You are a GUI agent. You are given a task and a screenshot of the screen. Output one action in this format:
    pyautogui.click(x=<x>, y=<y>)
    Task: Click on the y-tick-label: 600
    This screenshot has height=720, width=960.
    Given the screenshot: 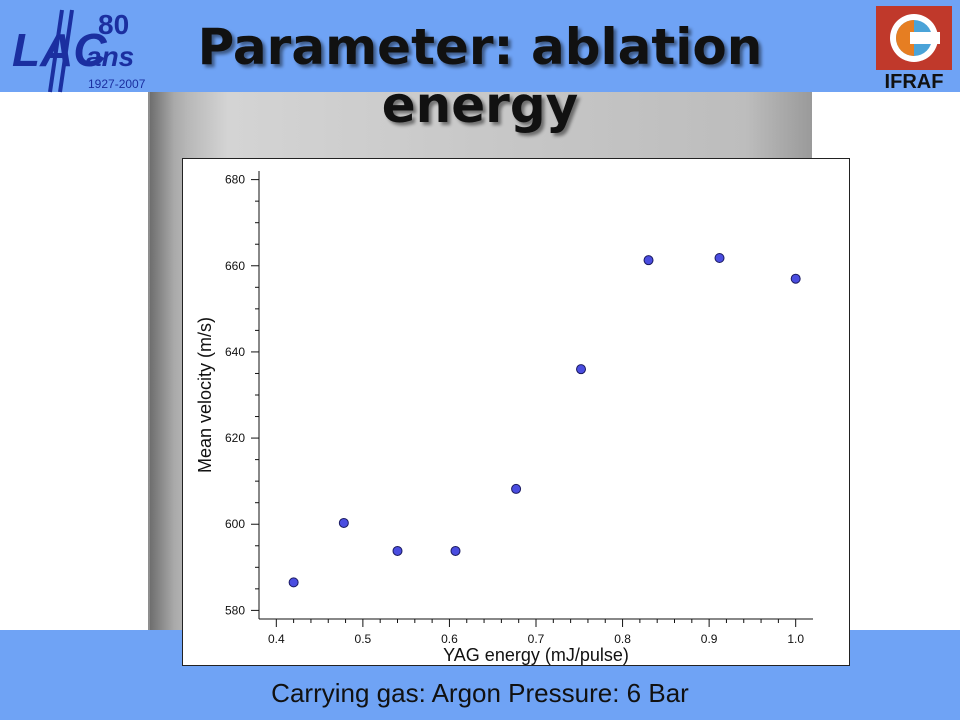 What is the action you would take?
    pyautogui.click(x=235, y=524)
    